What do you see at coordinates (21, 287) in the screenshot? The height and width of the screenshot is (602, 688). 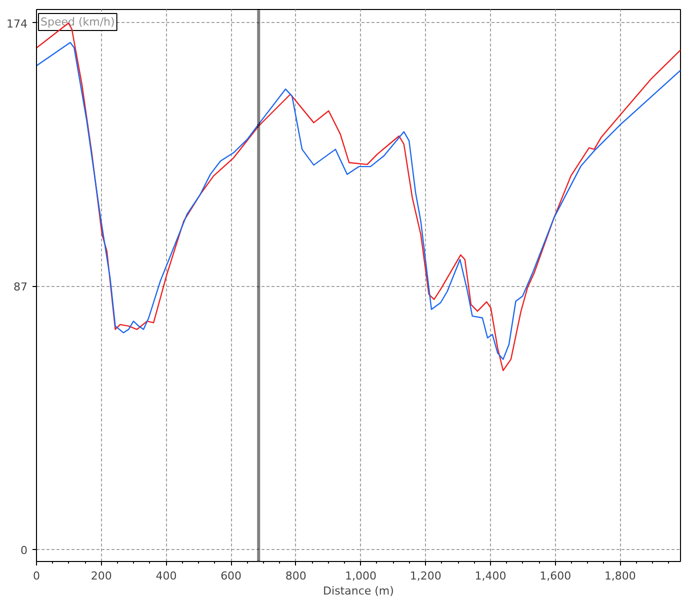 I see `y-tick-label: 87` at bounding box center [21, 287].